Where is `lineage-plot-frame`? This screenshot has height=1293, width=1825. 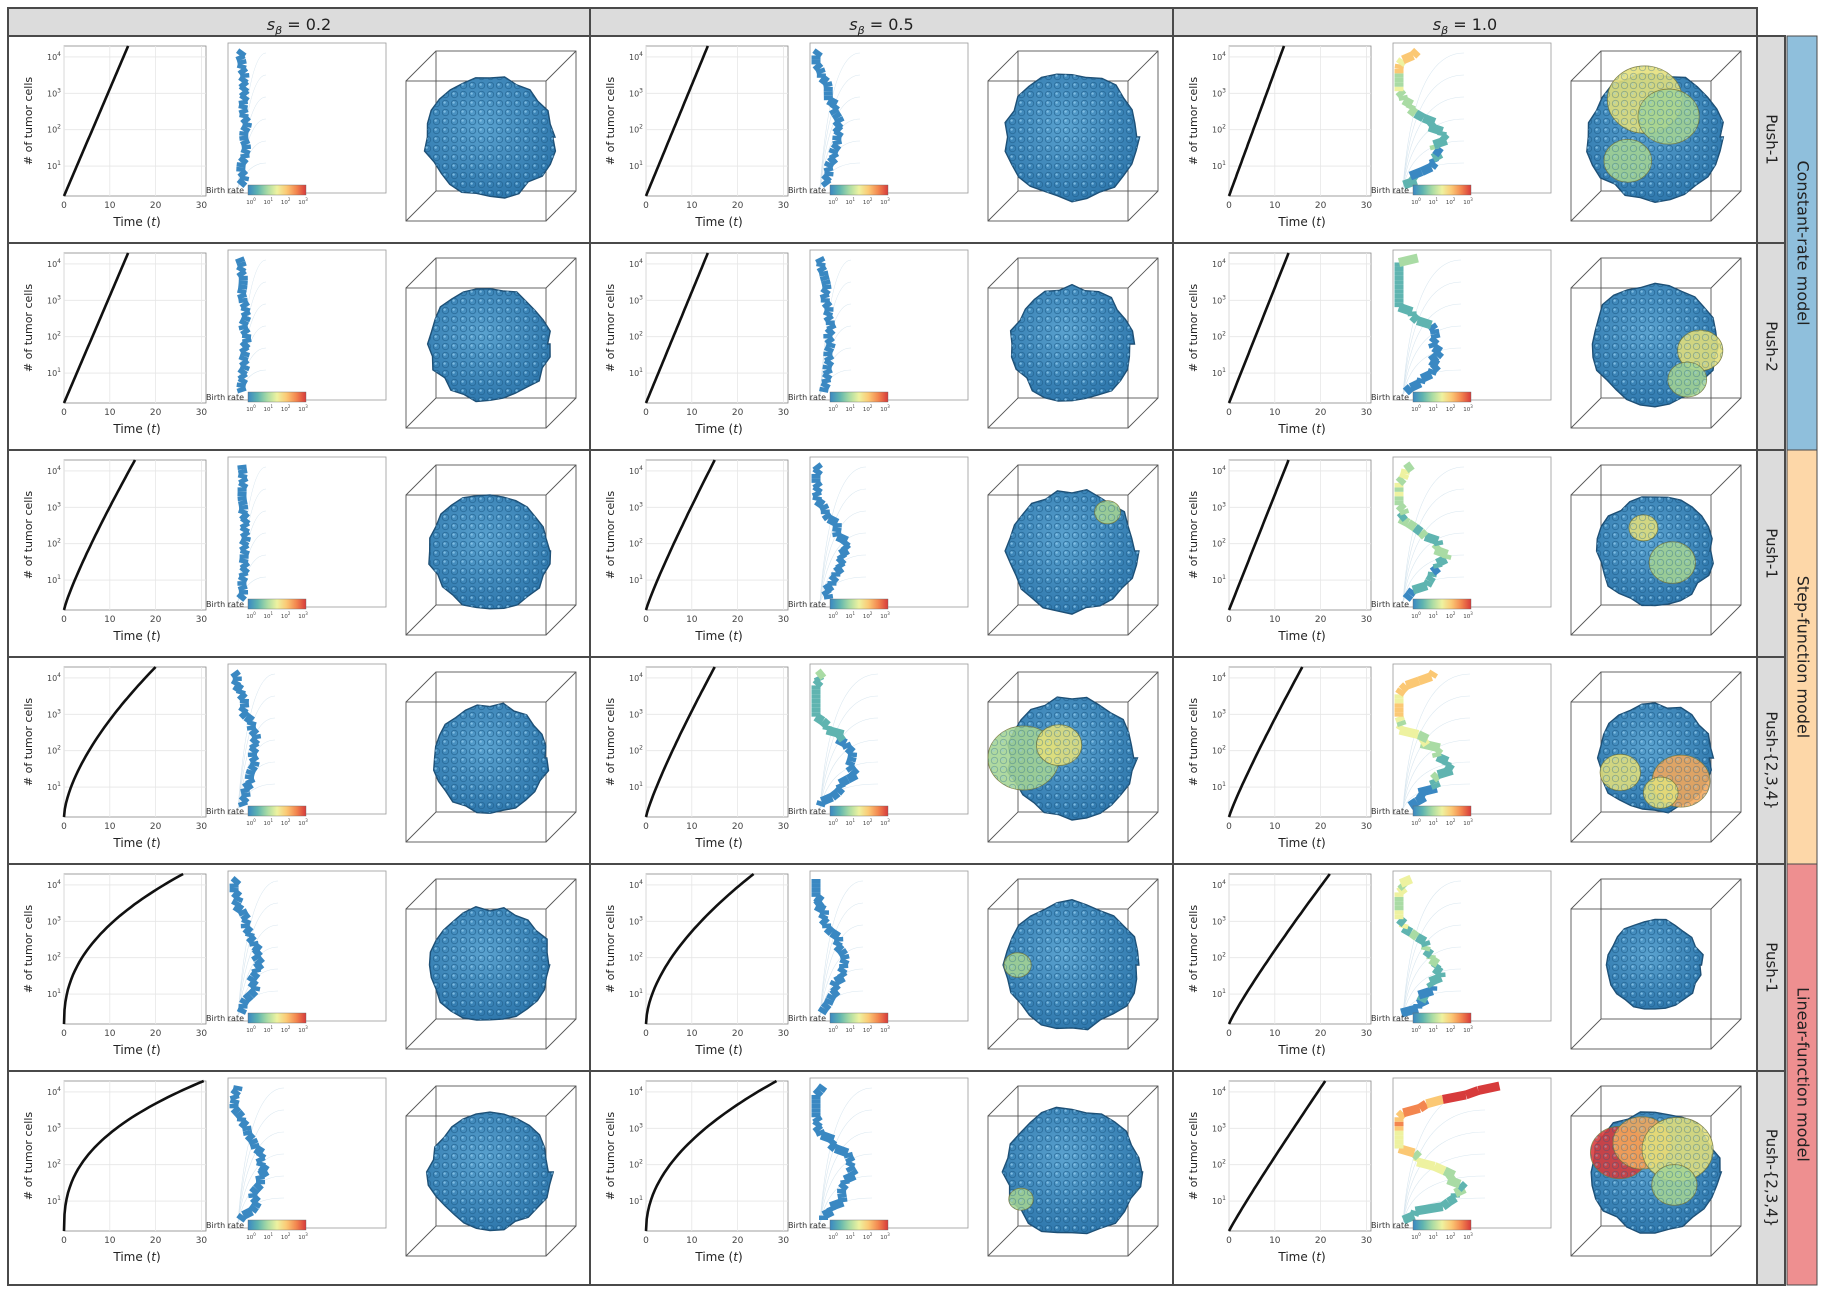
lineage-plot-frame is located at coordinates (307, 532).